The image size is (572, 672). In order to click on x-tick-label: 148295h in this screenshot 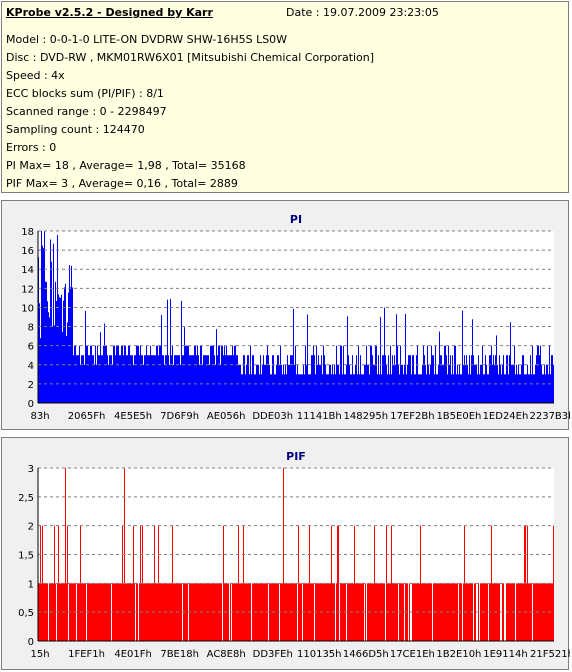, I will do `click(366, 416)`.